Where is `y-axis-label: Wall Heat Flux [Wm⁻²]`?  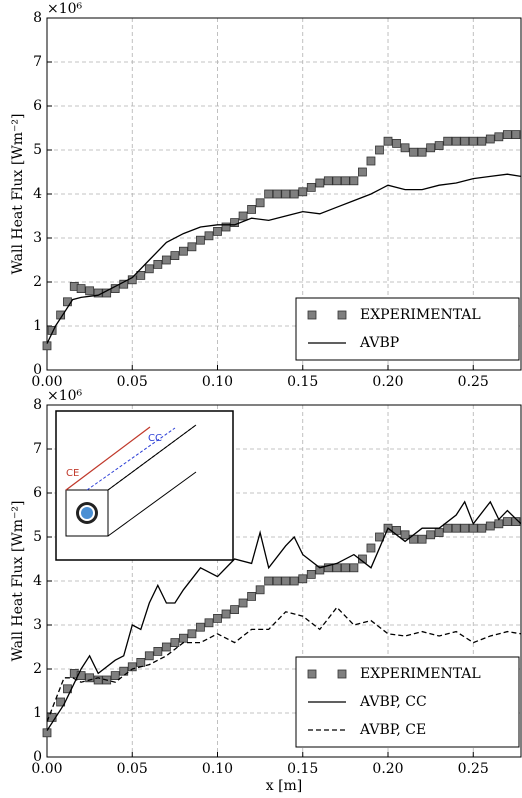
y-axis-label: Wall Heat Flux [Wm⁻²] is located at coordinates (18, 194).